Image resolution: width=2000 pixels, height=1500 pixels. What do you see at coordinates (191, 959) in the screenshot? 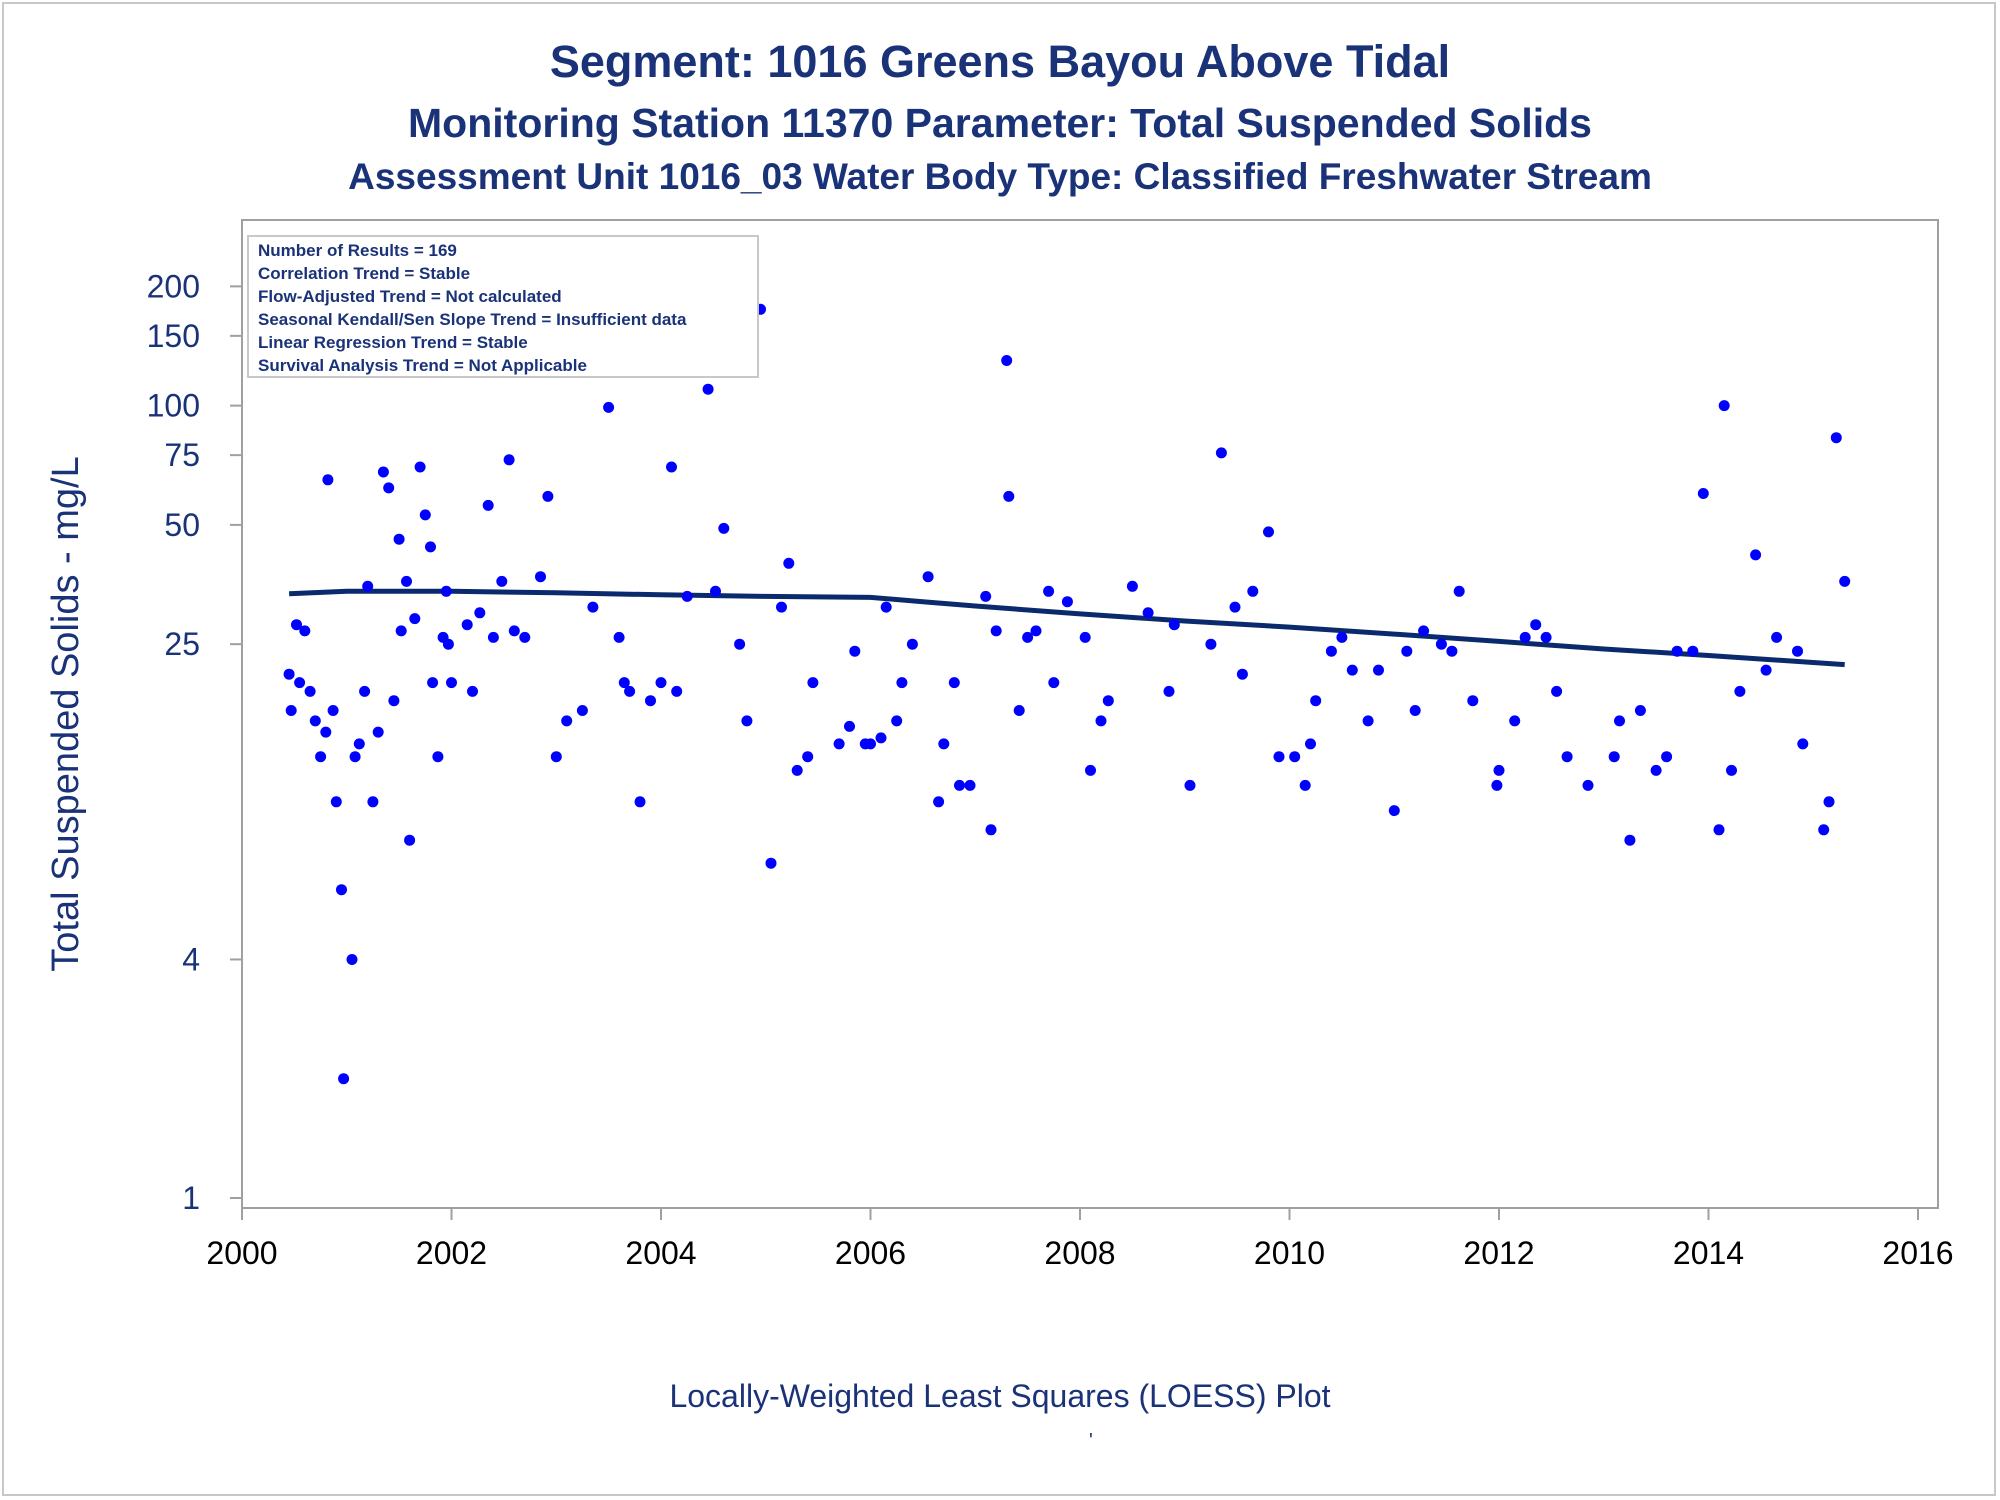
I see `y-tick-label: 4` at bounding box center [191, 959].